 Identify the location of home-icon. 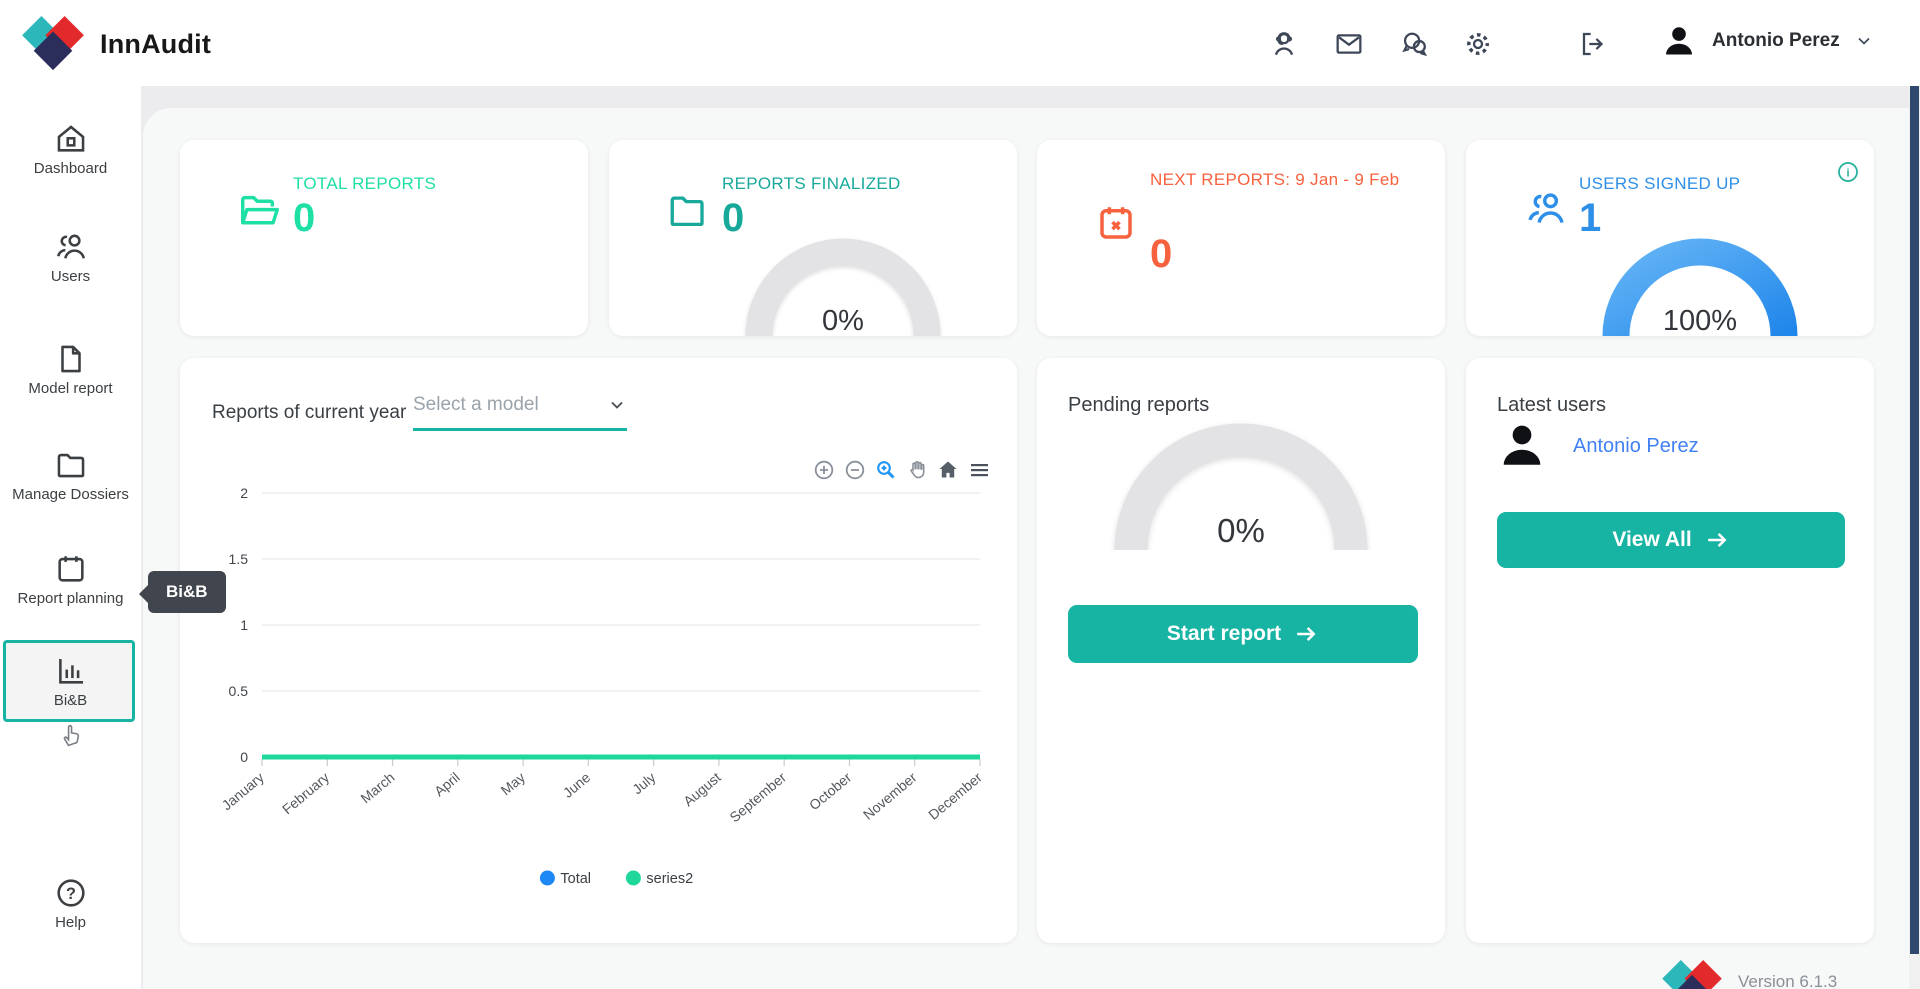
(70, 138).